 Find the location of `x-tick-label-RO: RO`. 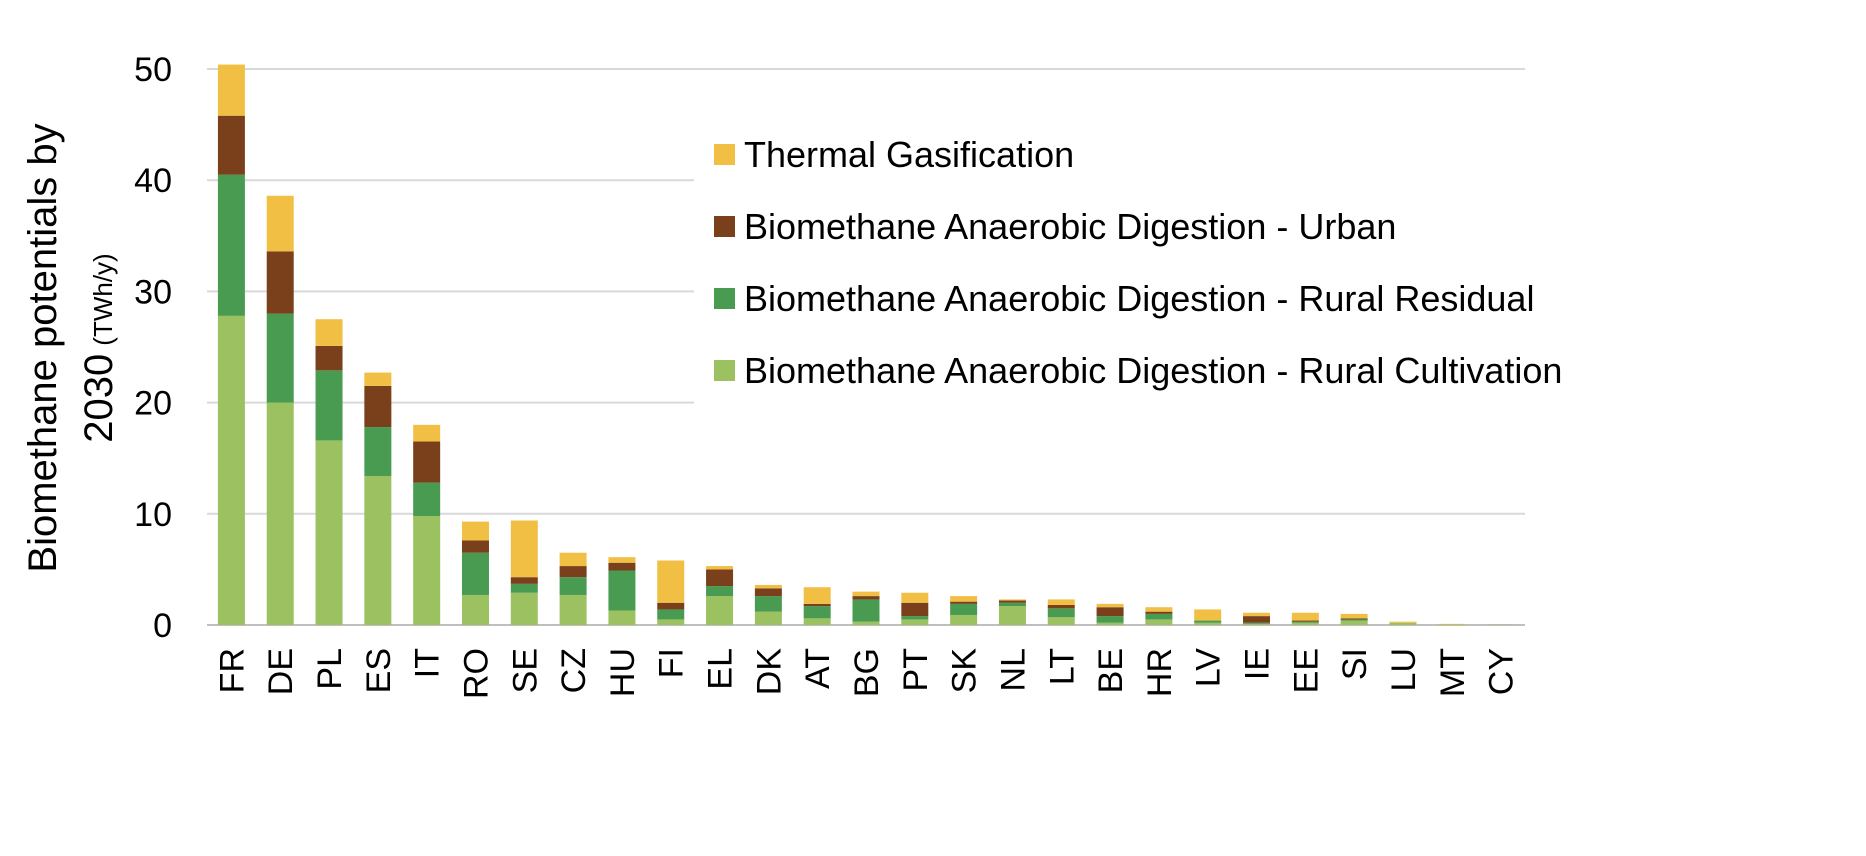

x-tick-label-RO: RO is located at coordinates (476, 673).